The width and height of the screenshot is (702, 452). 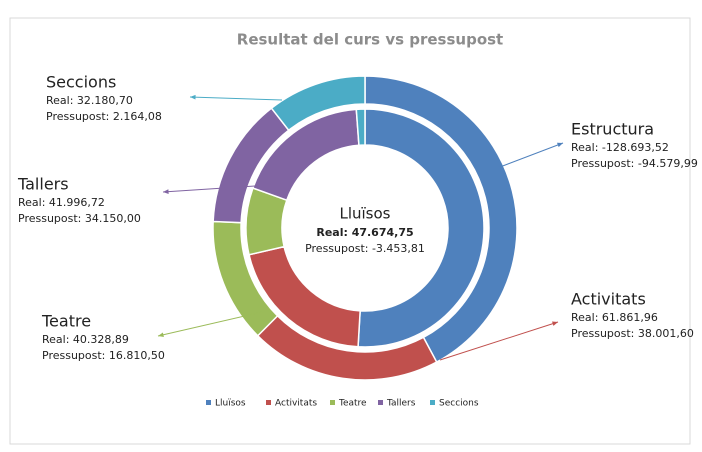 I want to click on center-title: Lluïsos, so click(x=364, y=214).